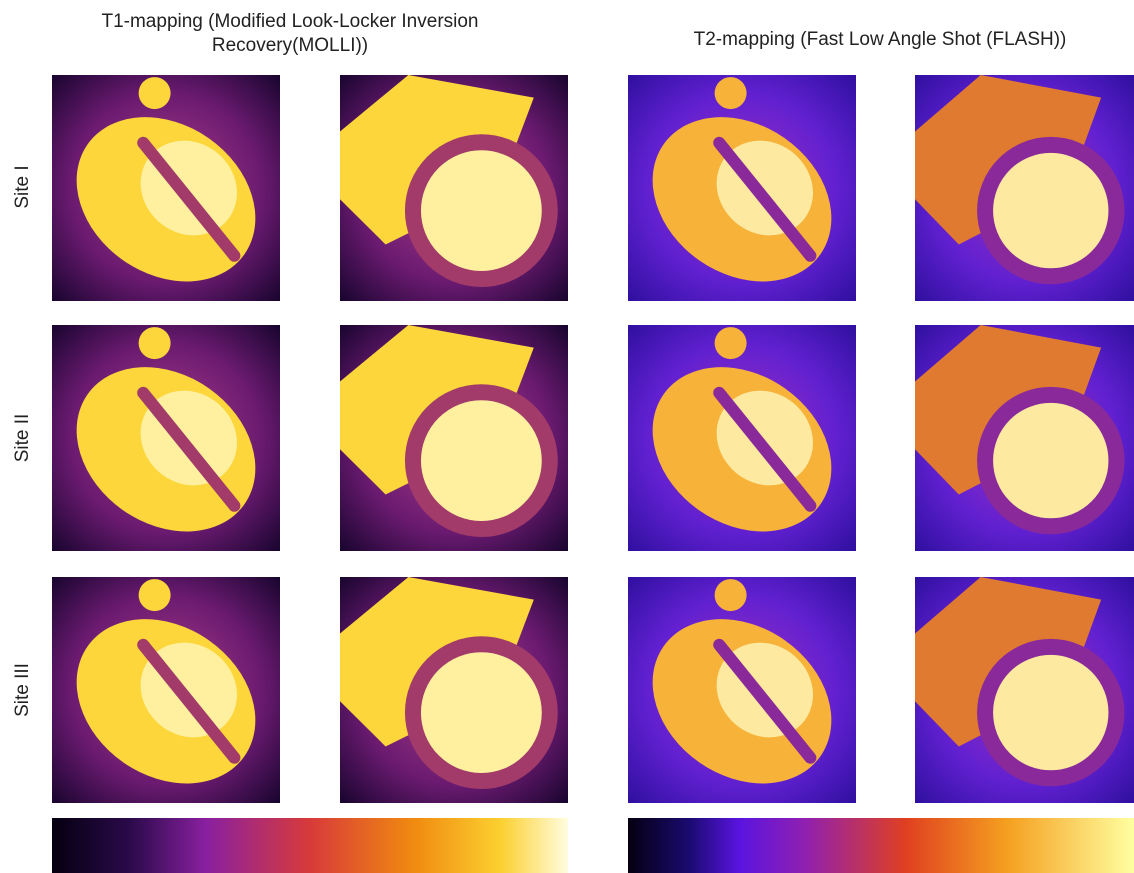 Image resolution: width=1134 pixels, height=873 pixels. I want to click on row-label: Site II, so click(22, 438).